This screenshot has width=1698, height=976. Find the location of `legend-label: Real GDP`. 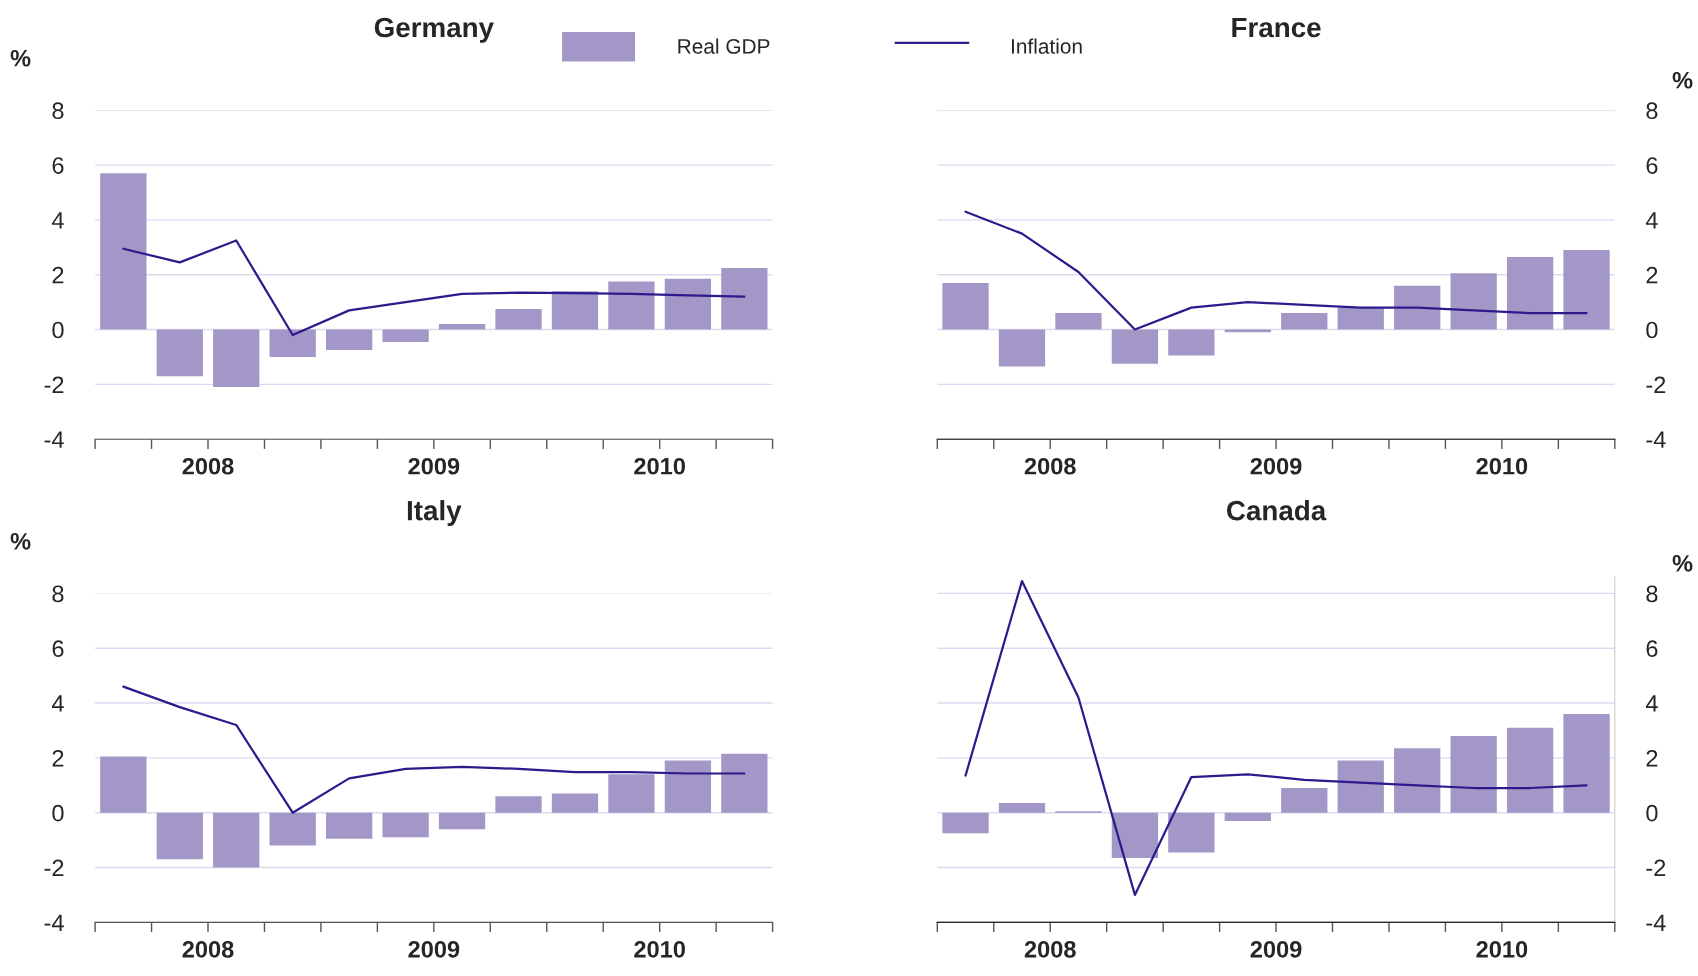

legend-label: Real GDP is located at coordinates (724, 46).